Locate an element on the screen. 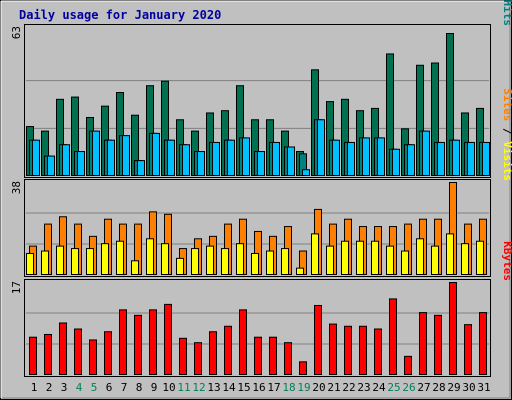 The width and height of the screenshot is (512, 400). day-label-27: 27 is located at coordinates (423, 387).